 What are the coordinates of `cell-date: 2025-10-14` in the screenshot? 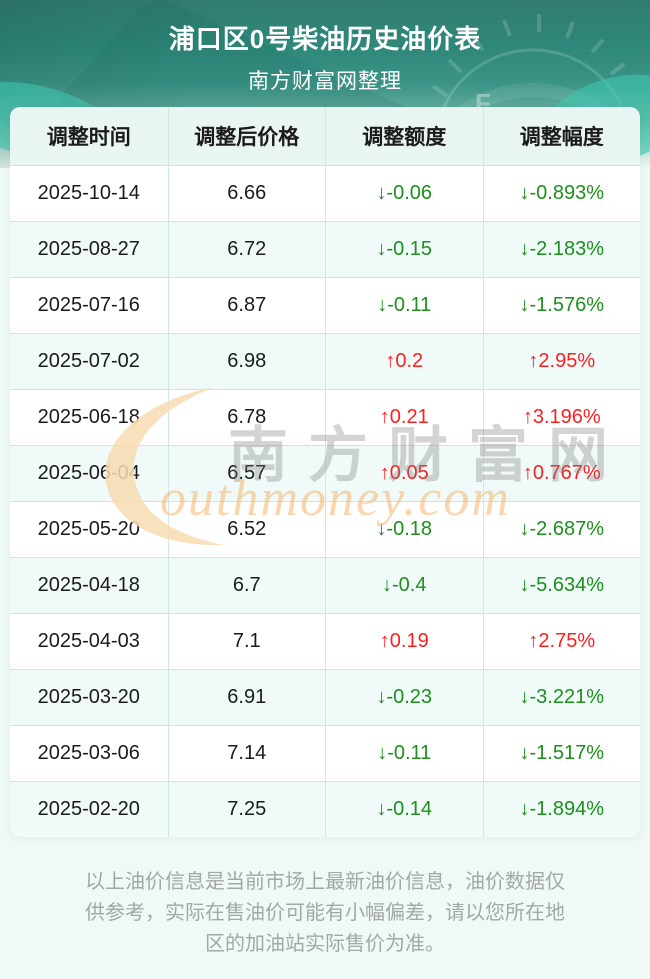 It's located at (89, 193).